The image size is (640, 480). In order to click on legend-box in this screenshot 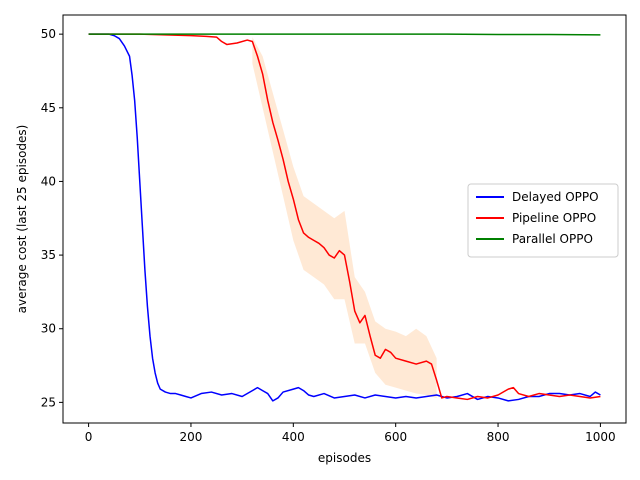, I will do `click(543, 220)`.